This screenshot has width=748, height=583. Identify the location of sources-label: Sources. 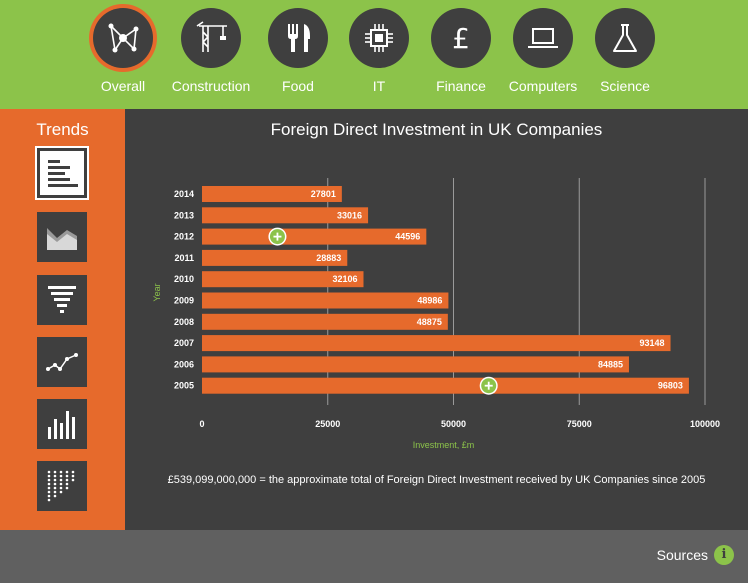
(682, 555).